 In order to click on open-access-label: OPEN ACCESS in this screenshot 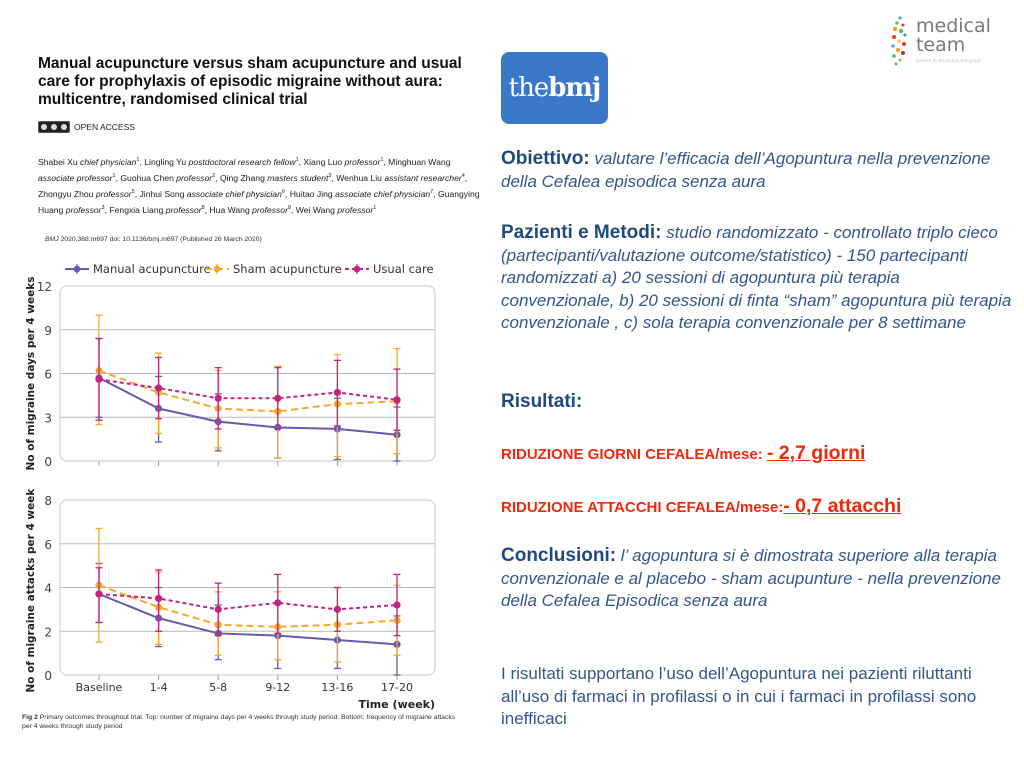, I will do `click(104, 127)`.